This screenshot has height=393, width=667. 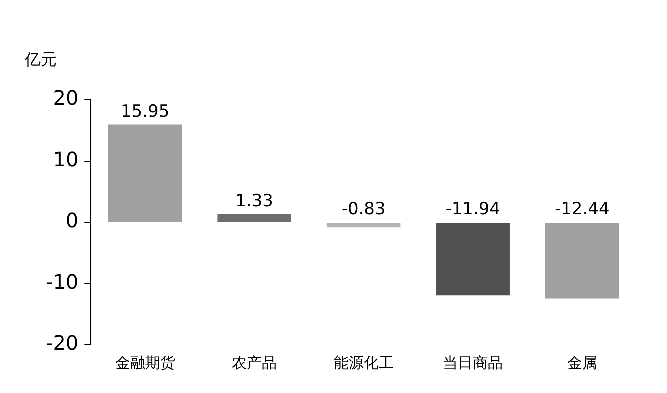 I want to click on x-tick-label: 金属, so click(x=582, y=363).